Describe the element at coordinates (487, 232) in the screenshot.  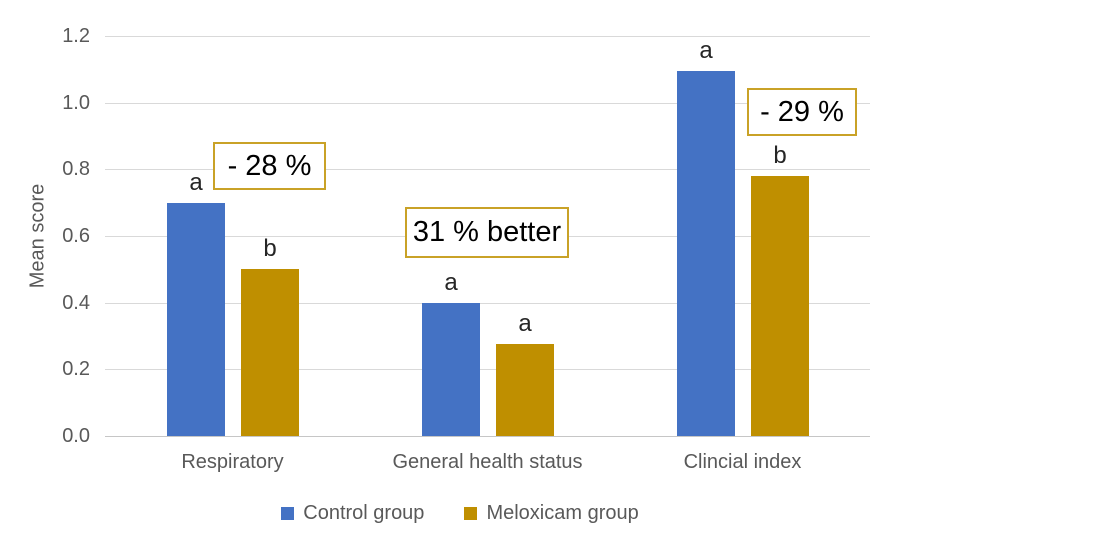
I see `annotation-box: 31 % better` at that location.